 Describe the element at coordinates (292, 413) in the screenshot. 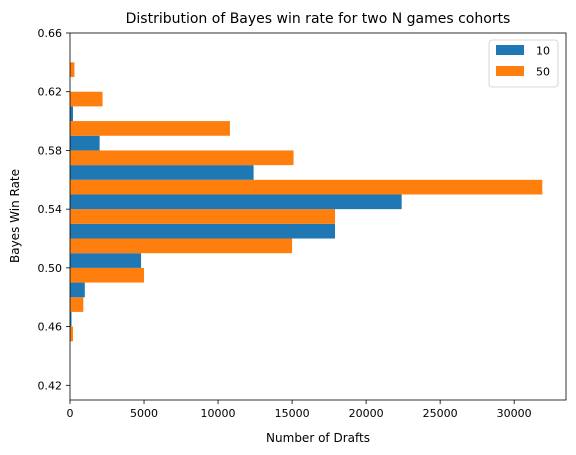

I see `x-tick-label: 15000` at that location.